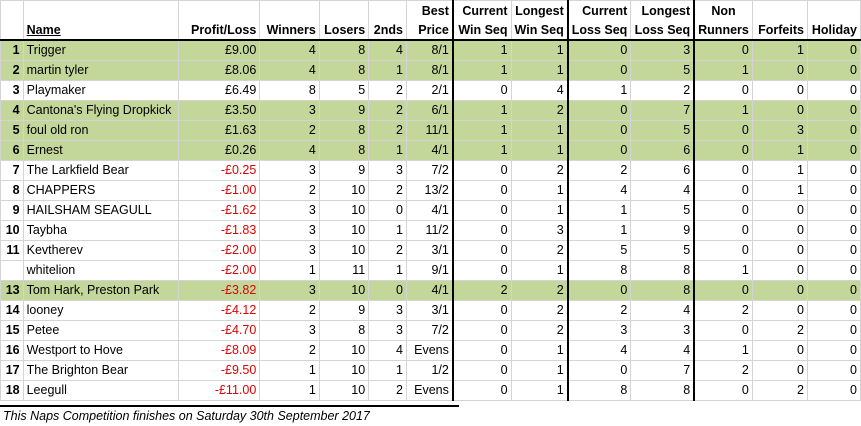 The image size is (861, 426). I want to click on cell-name: Tom Hark, Preston Park, so click(101, 290).